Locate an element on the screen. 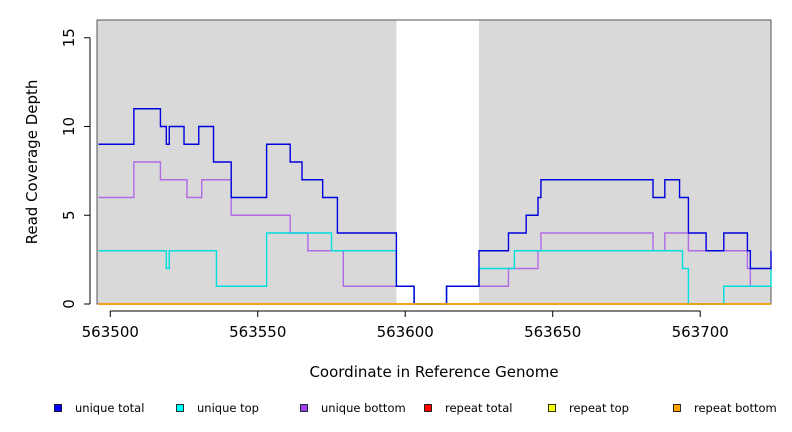  legend-label-unique-bottom: unique bottom is located at coordinates (363, 408).